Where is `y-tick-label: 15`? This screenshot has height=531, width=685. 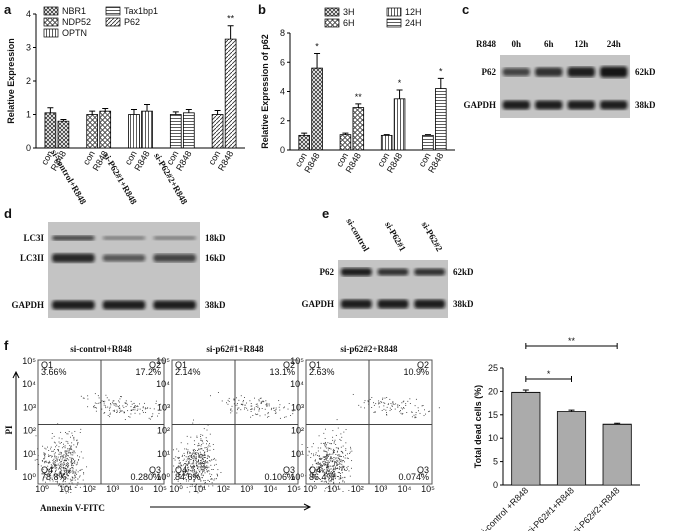 y-tick-label: 15 is located at coordinates (493, 415).